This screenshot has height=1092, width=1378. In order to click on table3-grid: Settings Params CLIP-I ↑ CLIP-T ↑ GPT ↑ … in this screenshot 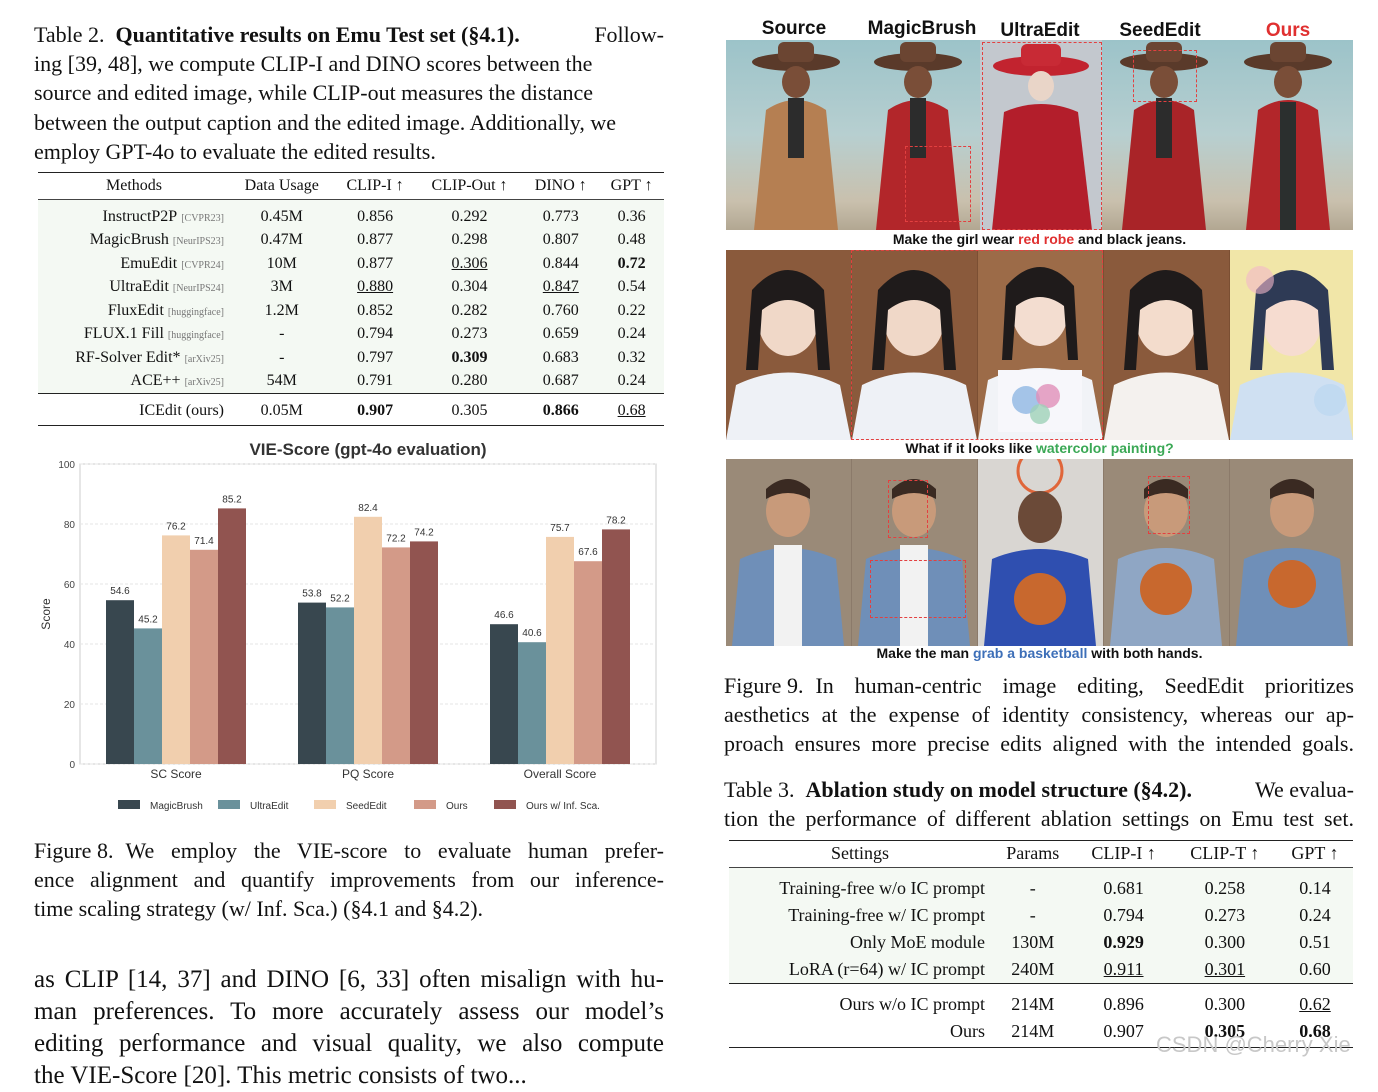, I will do `click(1041, 943)`.